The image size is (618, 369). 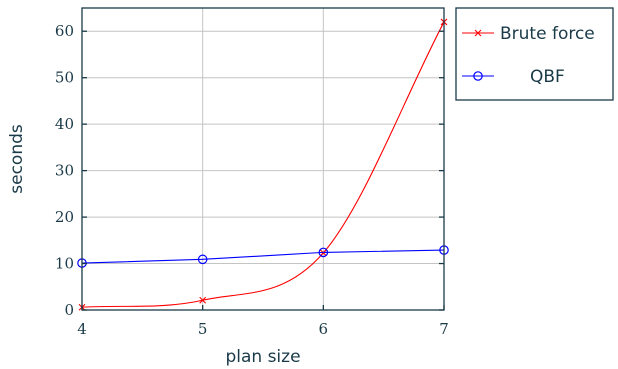 What do you see at coordinates (478, 76) in the screenshot?
I see `legend-marker-qbf` at bounding box center [478, 76].